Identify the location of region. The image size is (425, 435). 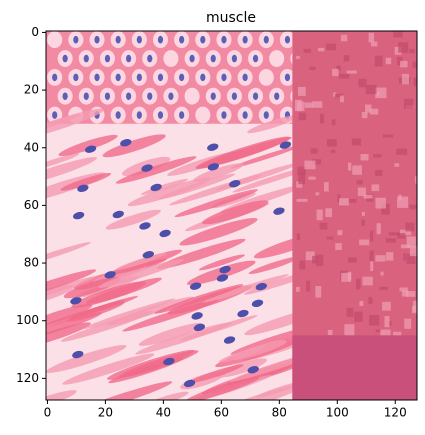
(354, 367).